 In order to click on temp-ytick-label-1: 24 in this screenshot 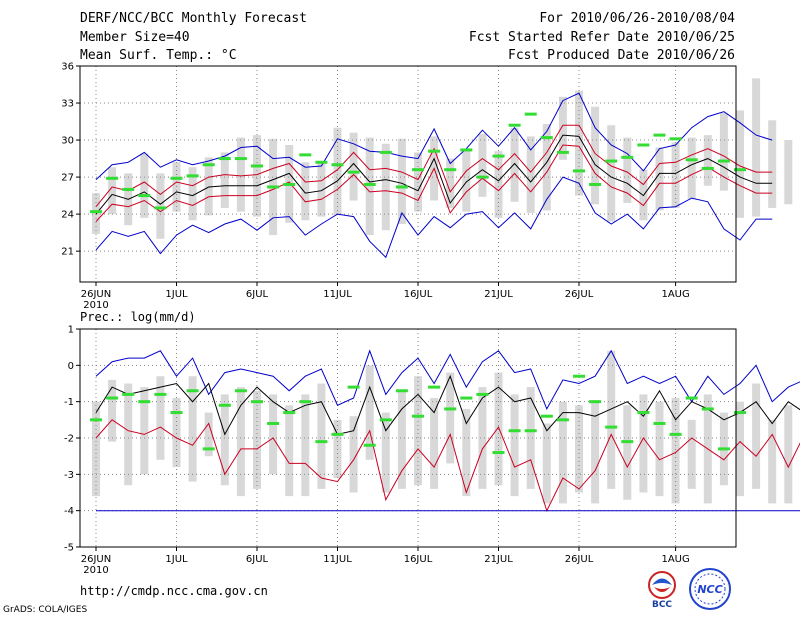, I will do `click(67, 215)`.